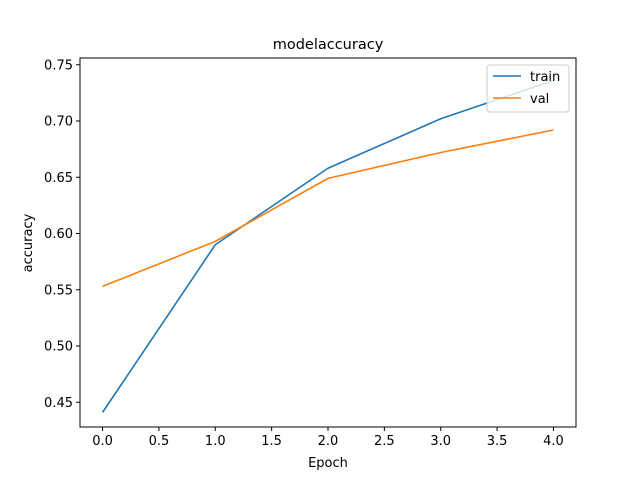 This screenshot has height=480, width=640. What do you see at coordinates (545, 77) in the screenshot?
I see `legend-label-train: train` at bounding box center [545, 77].